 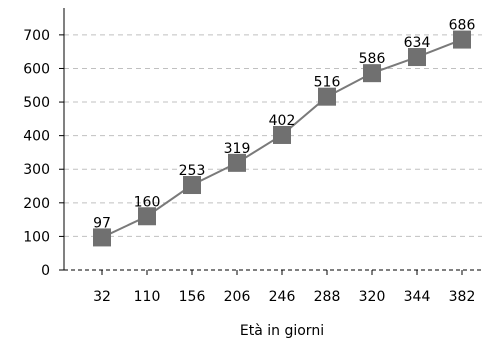 I want to click on data-label: 97, so click(x=102, y=223).